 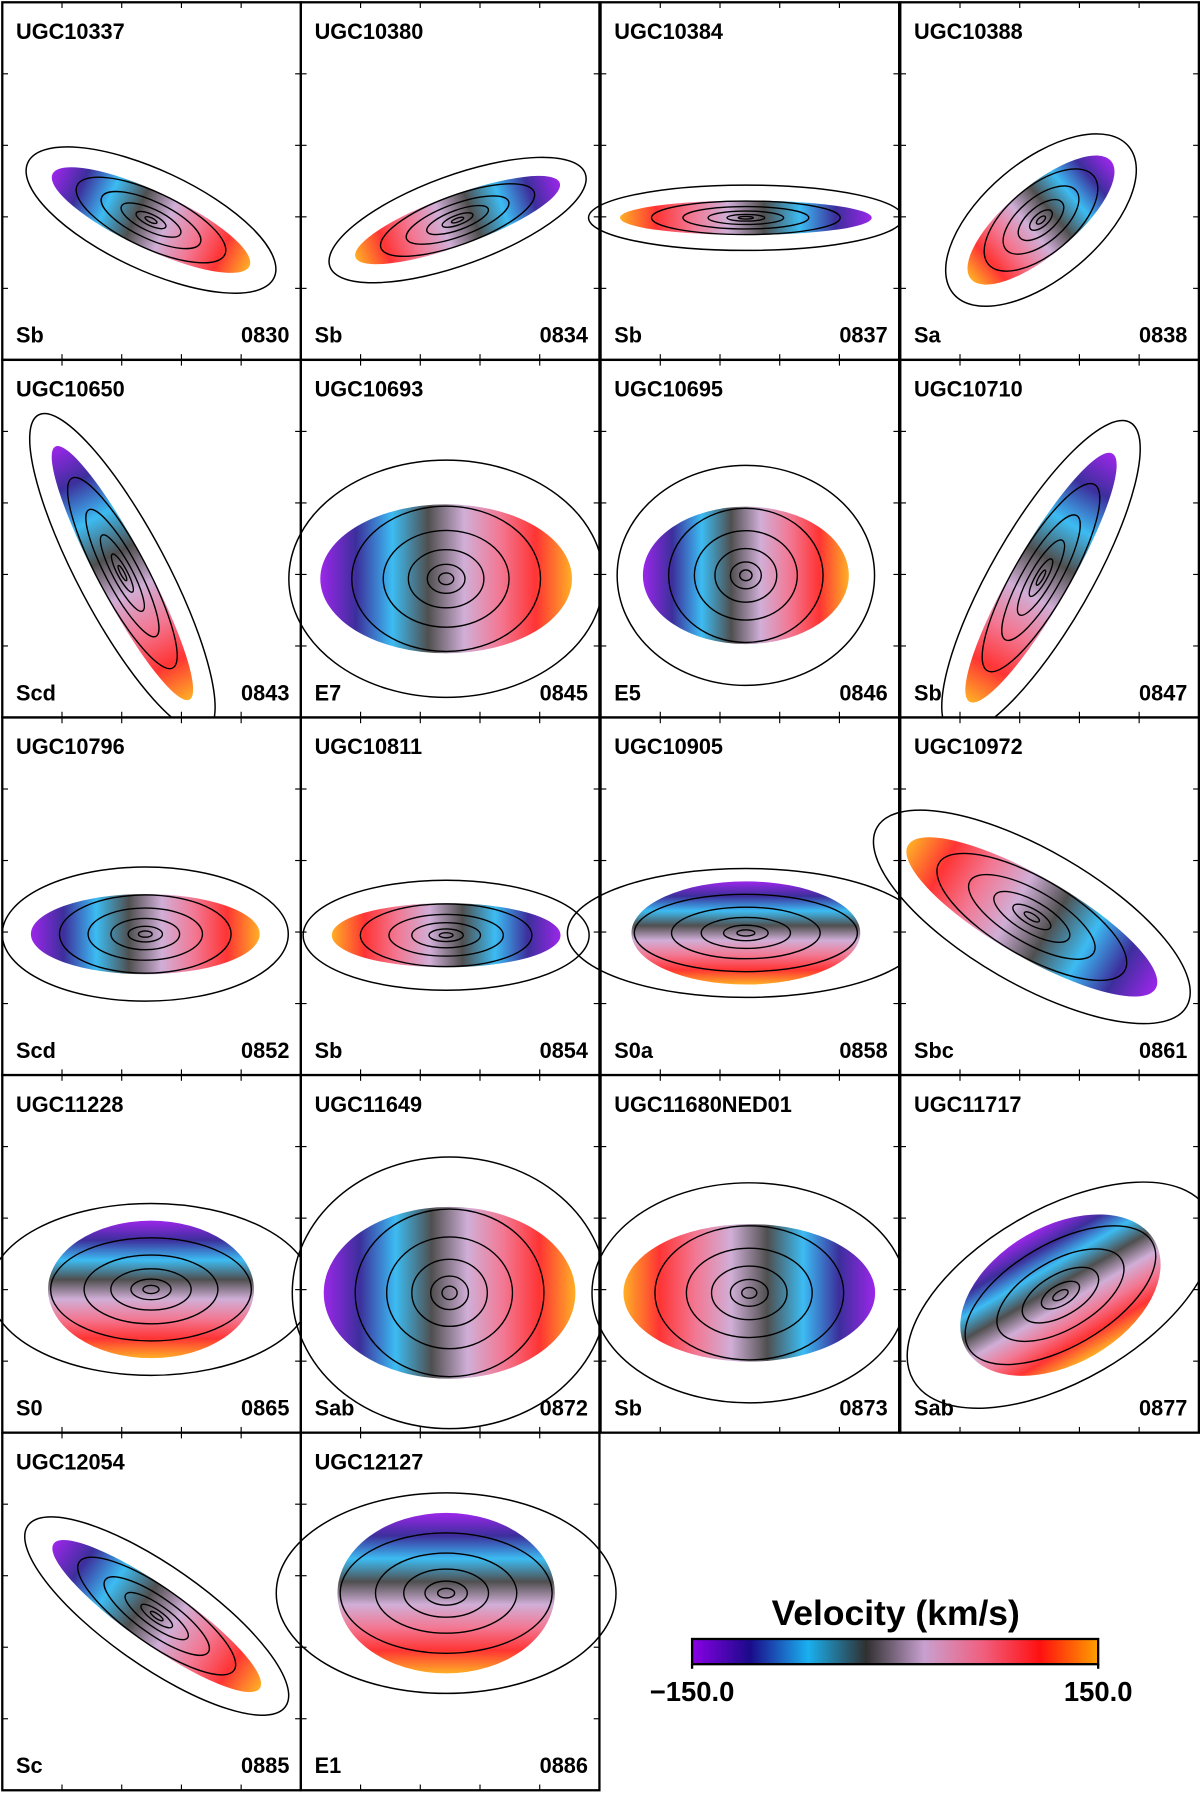 I want to click on morphology: Scd, so click(x=36, y=1050).